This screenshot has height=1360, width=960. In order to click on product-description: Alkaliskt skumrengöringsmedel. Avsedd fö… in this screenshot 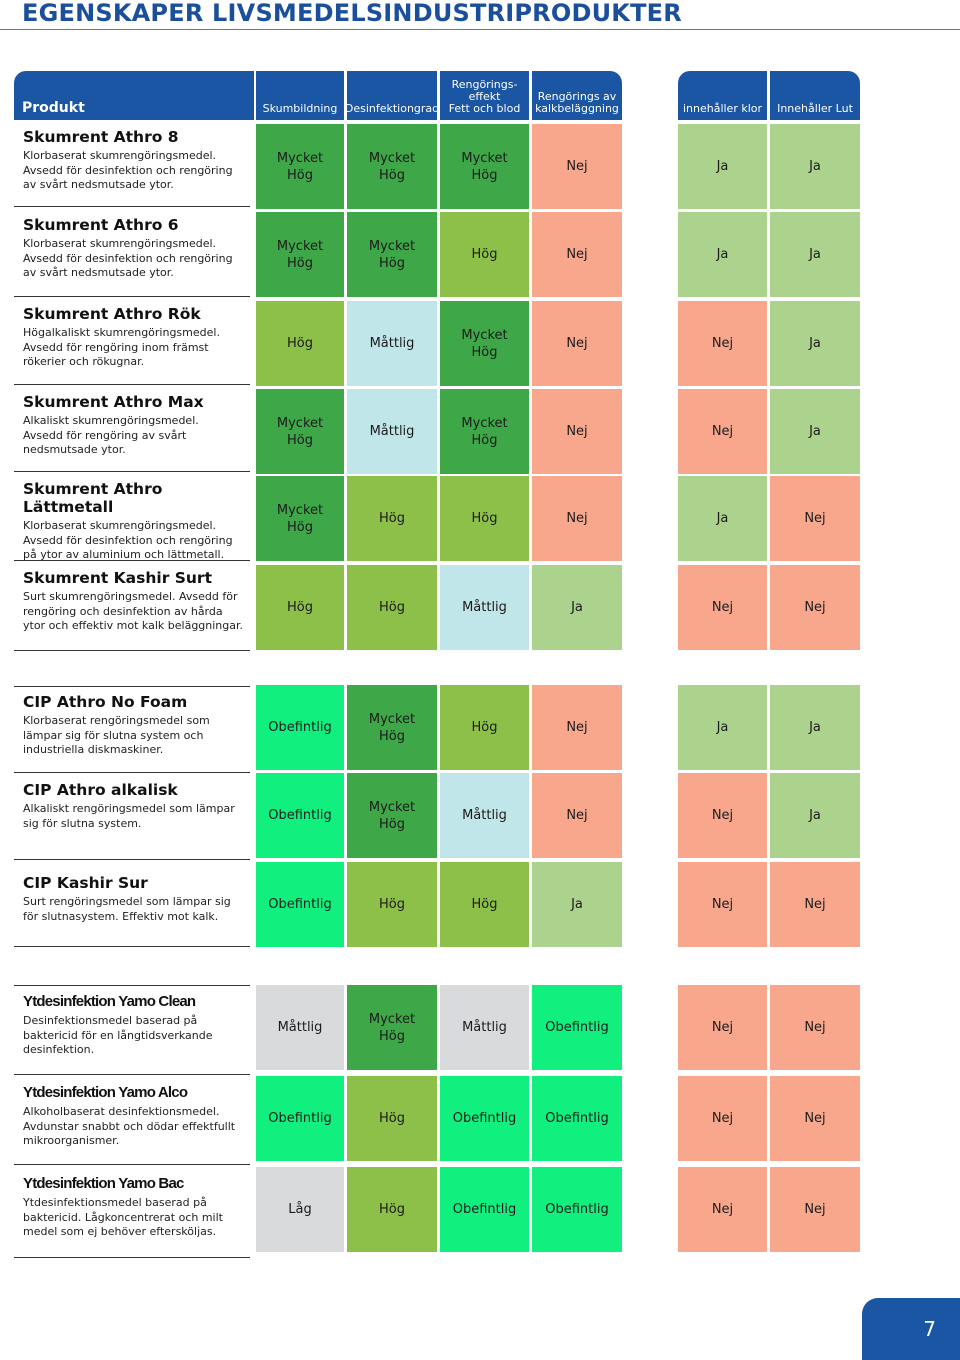, I will do `click(111, 435)`.